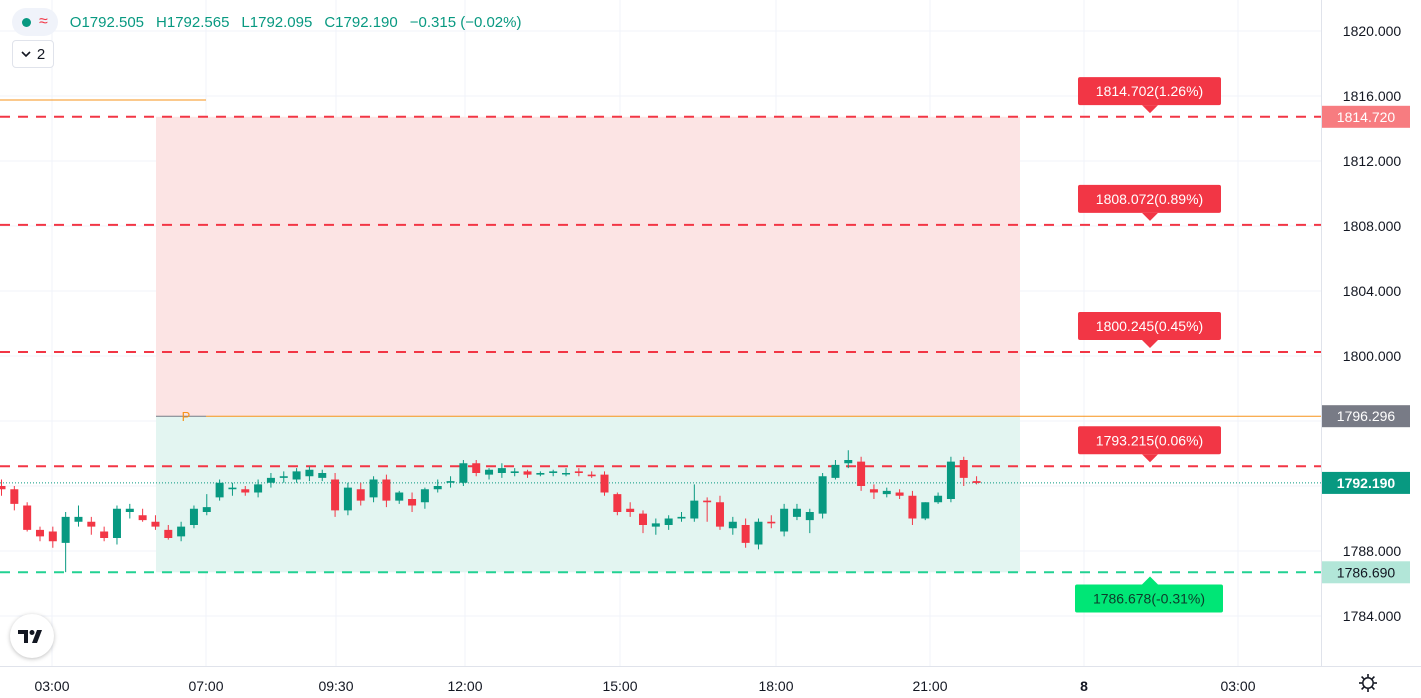 This screenshot has width=1421, height=698. I want to click on current-price-marker: 1792.190, so click(1366, 483).